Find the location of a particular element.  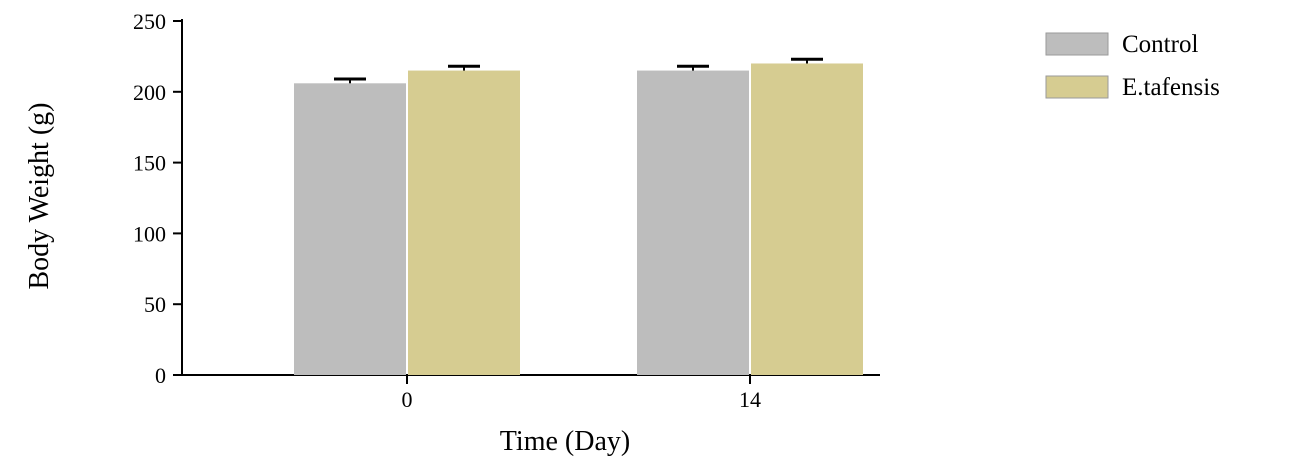

x-tick-label: 0 is located at coordinates (407, 399).